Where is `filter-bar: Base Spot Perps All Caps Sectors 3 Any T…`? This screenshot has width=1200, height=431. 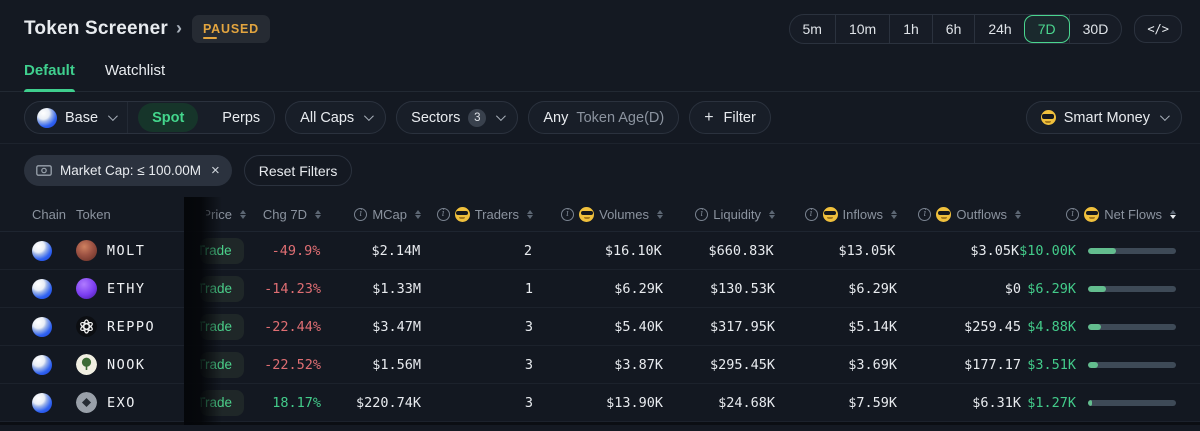
filter-bar: Base Spot Perps All Caps Sectors 3 Any T… is located at coordinates (600, 118).